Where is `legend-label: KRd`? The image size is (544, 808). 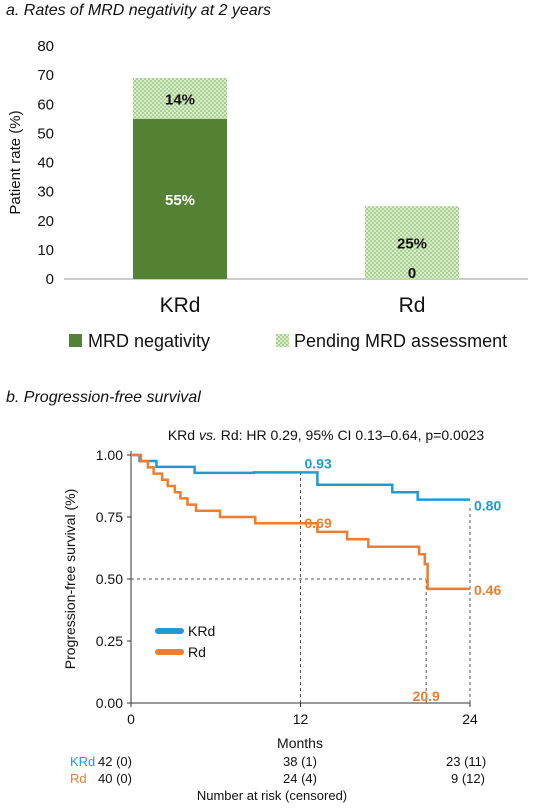
legend-label: KRd is located at coordinates (201, 631).